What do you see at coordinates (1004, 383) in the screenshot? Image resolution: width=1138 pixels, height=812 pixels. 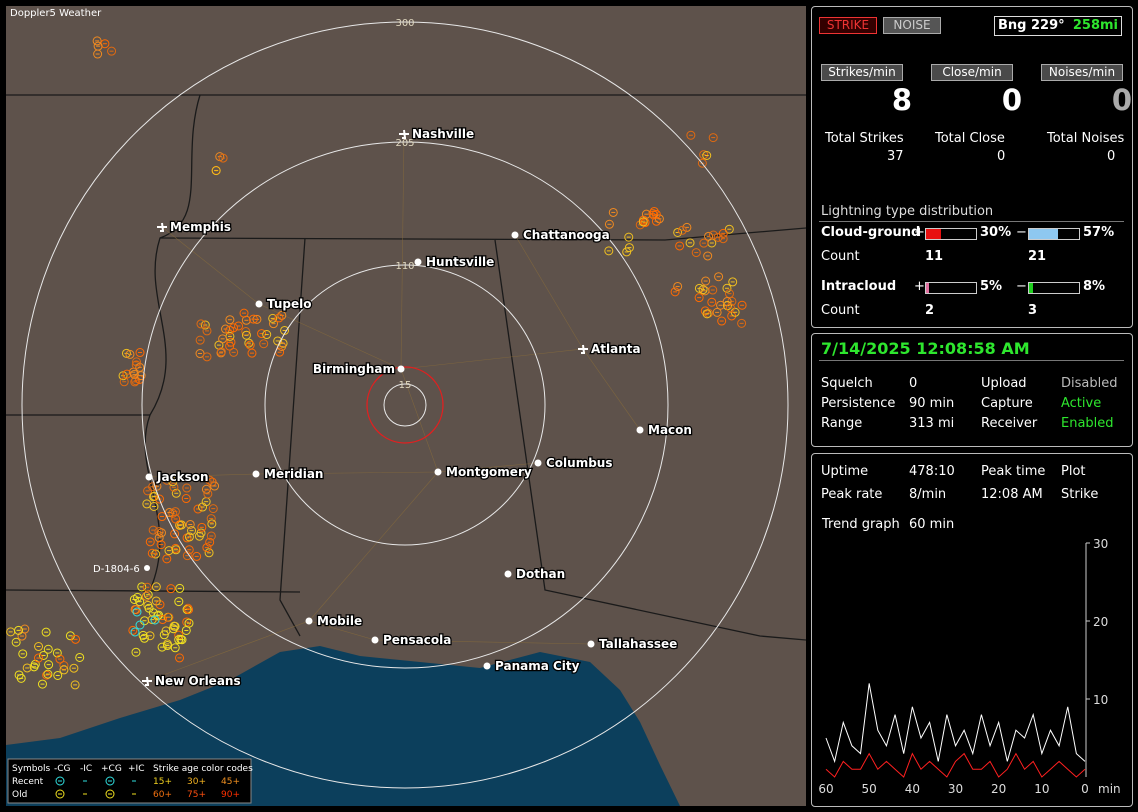 I see `setting: Upload` at bounding box center [1004, 383].